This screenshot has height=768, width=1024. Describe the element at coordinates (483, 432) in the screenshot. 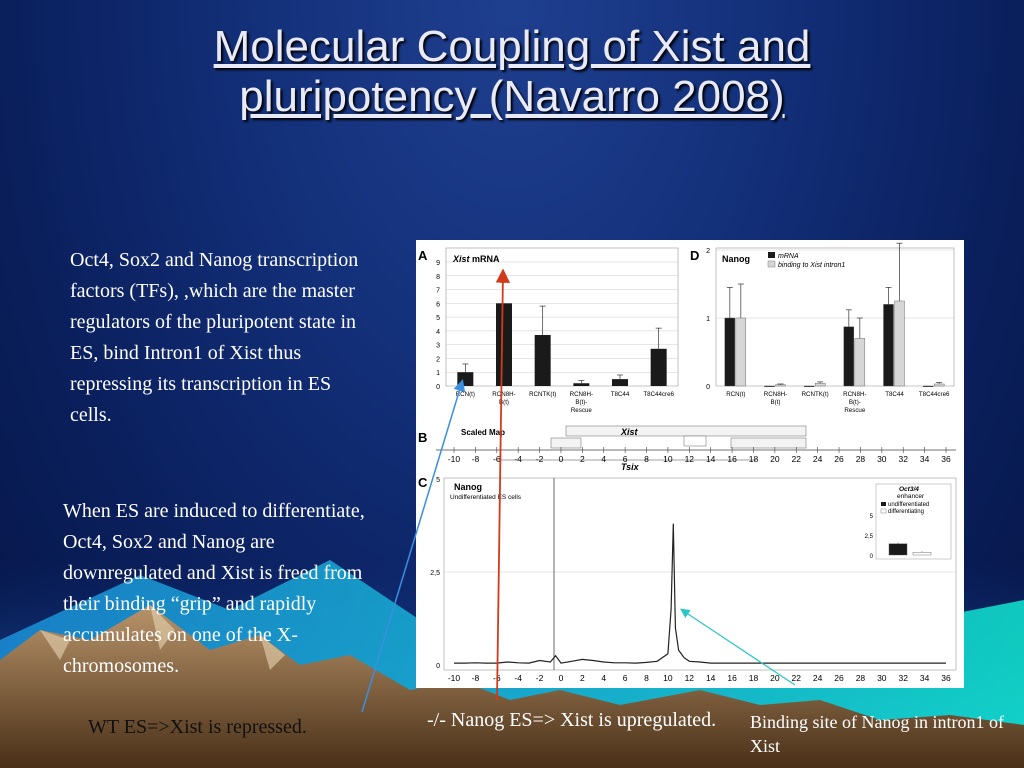

I see `panel-b-title: Scaled Map` at that location.